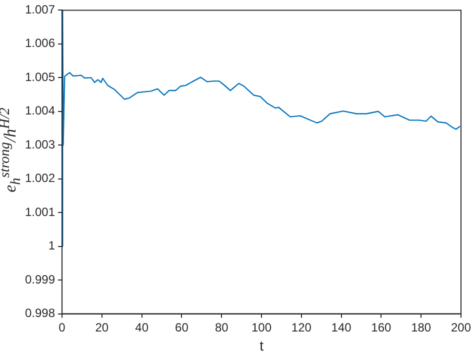 The width and height of the screenshot is (474, 355). I want to click on y-tick-label: 1.007, so click(40, 9).